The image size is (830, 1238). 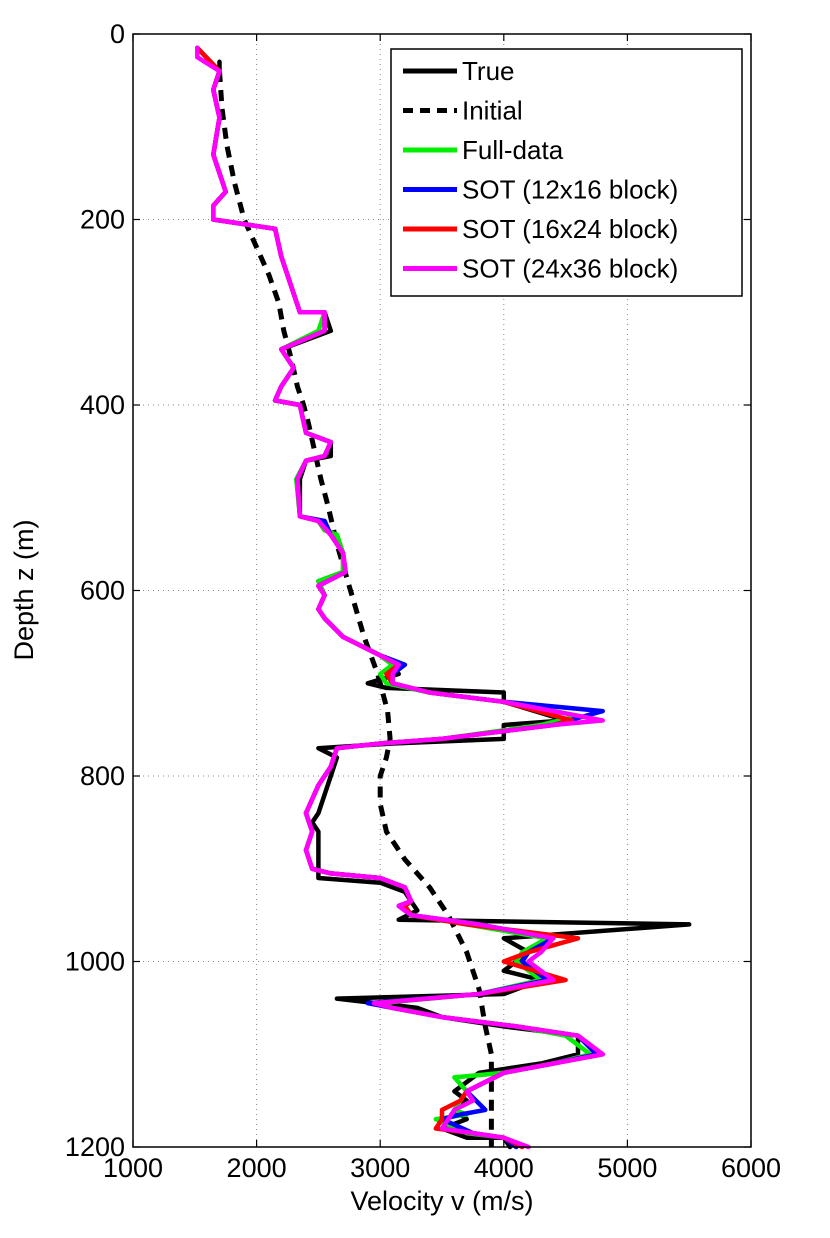 What do you see at coordinates (95, 1147) in the screenshot?
I see `y-tick-label: 1200` at bounding box center [95, 1147].